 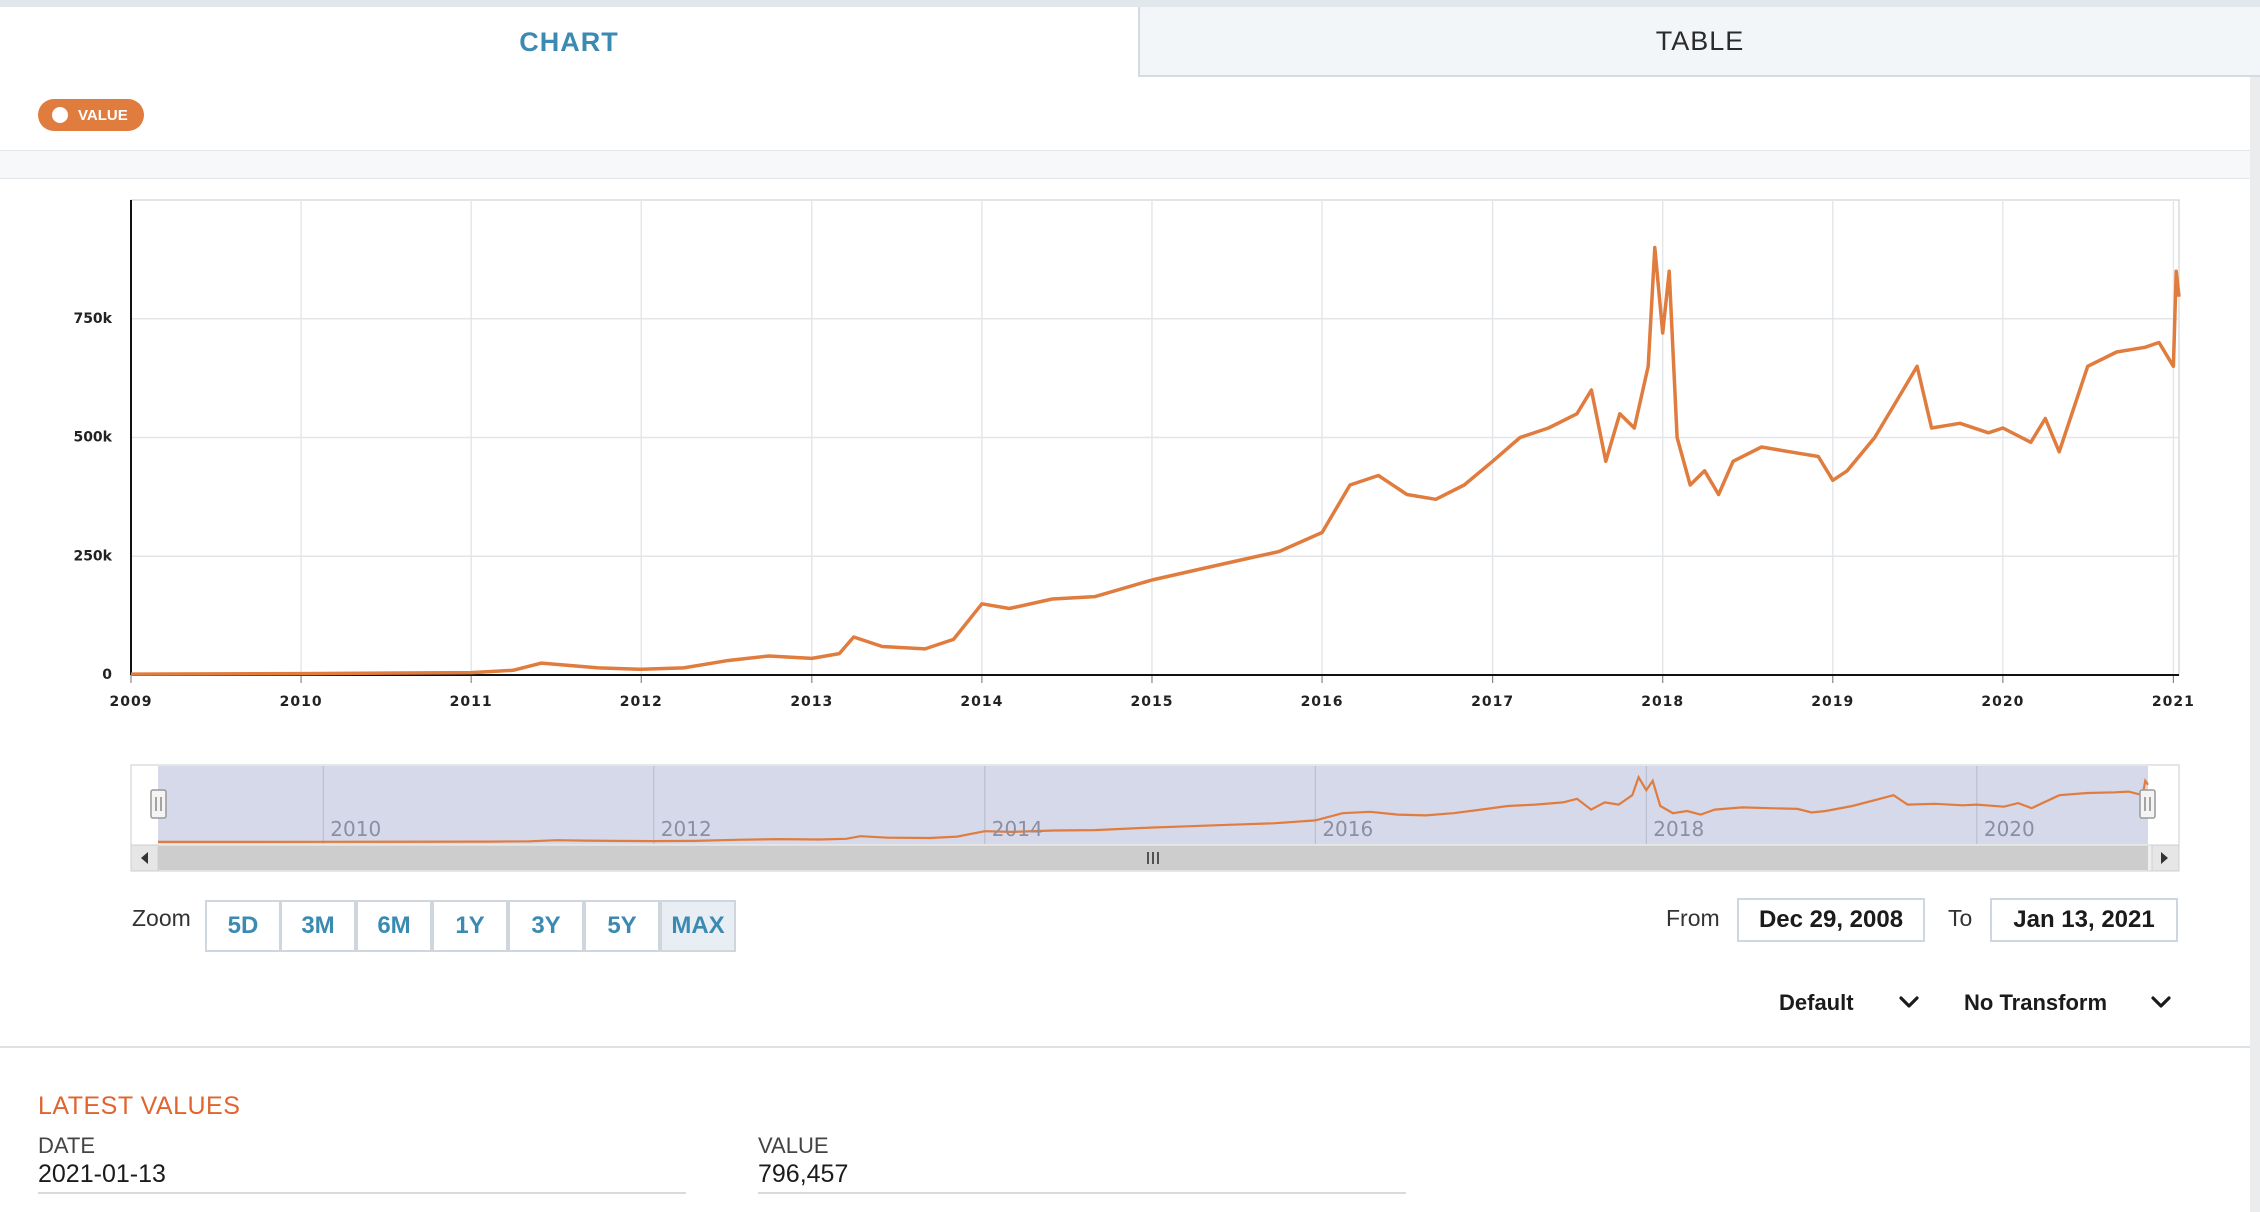 I want to click on navigator-year-label: 2014, so click(x=1017, y=829).